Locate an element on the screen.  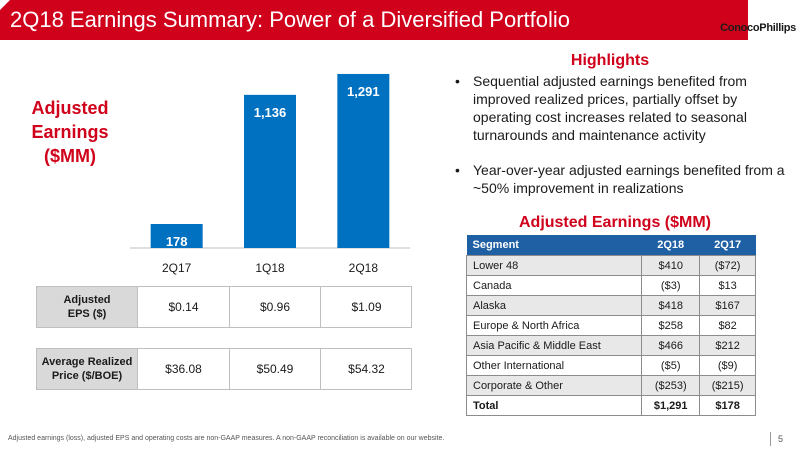
value-2q18: $418 is located at coordinates (671, 305).